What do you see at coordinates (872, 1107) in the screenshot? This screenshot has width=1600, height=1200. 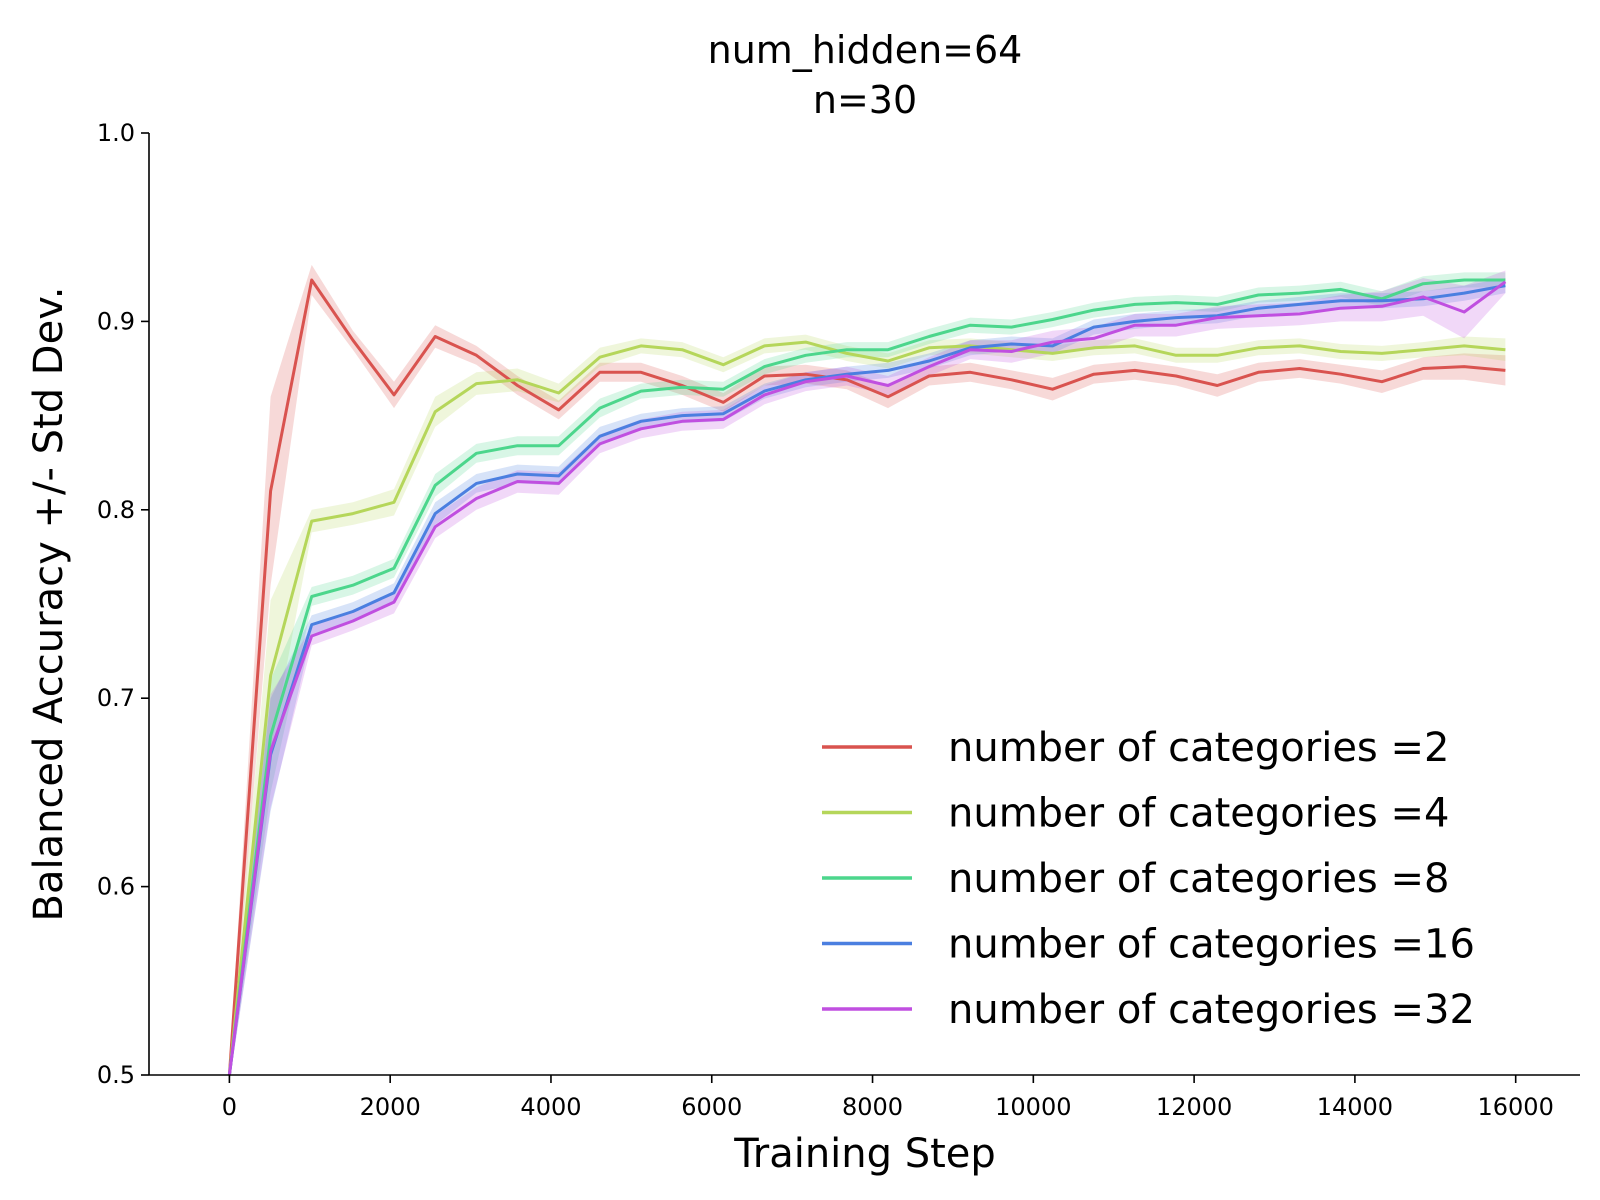 I see `x-tick-label-4: 8000` at bounding box center [872, 1107].